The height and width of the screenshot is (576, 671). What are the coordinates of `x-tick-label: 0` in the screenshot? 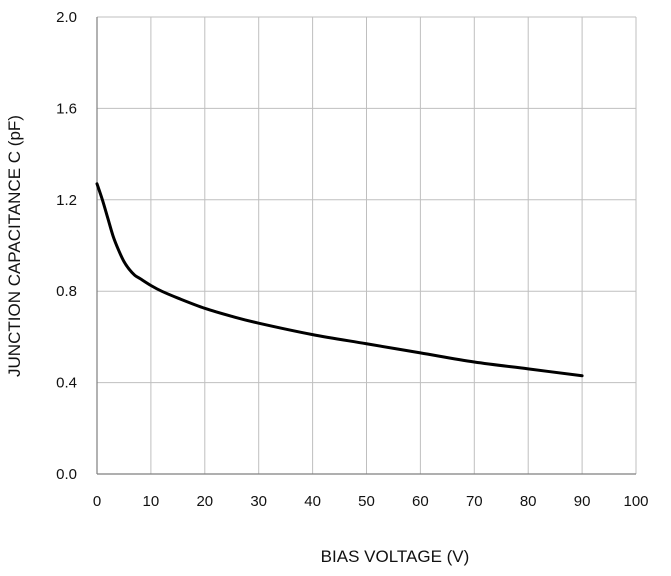 It's located at (97, 501).